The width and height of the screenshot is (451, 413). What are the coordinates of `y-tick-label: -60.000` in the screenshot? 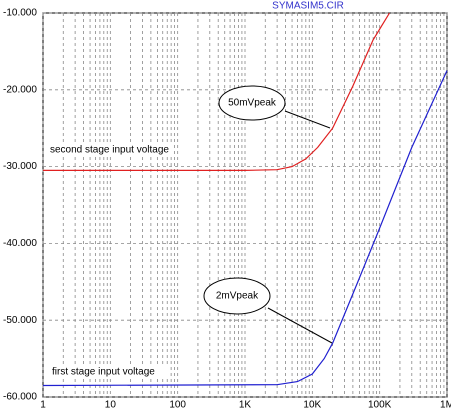 It's located at (20, 397).